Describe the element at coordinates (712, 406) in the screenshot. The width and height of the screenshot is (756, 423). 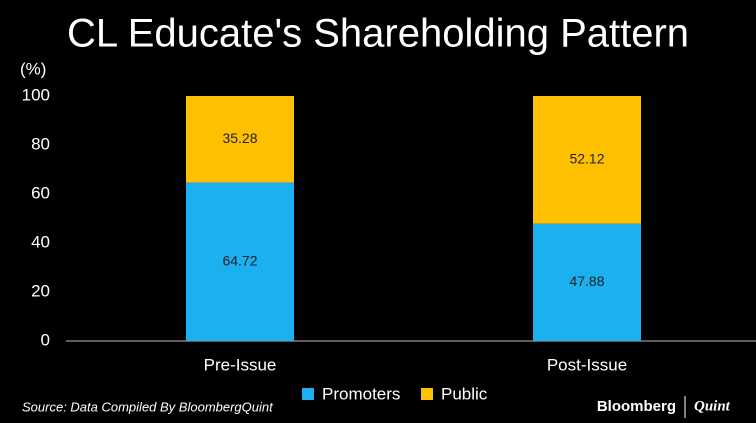
I see `brand-name: Quint` at that location.